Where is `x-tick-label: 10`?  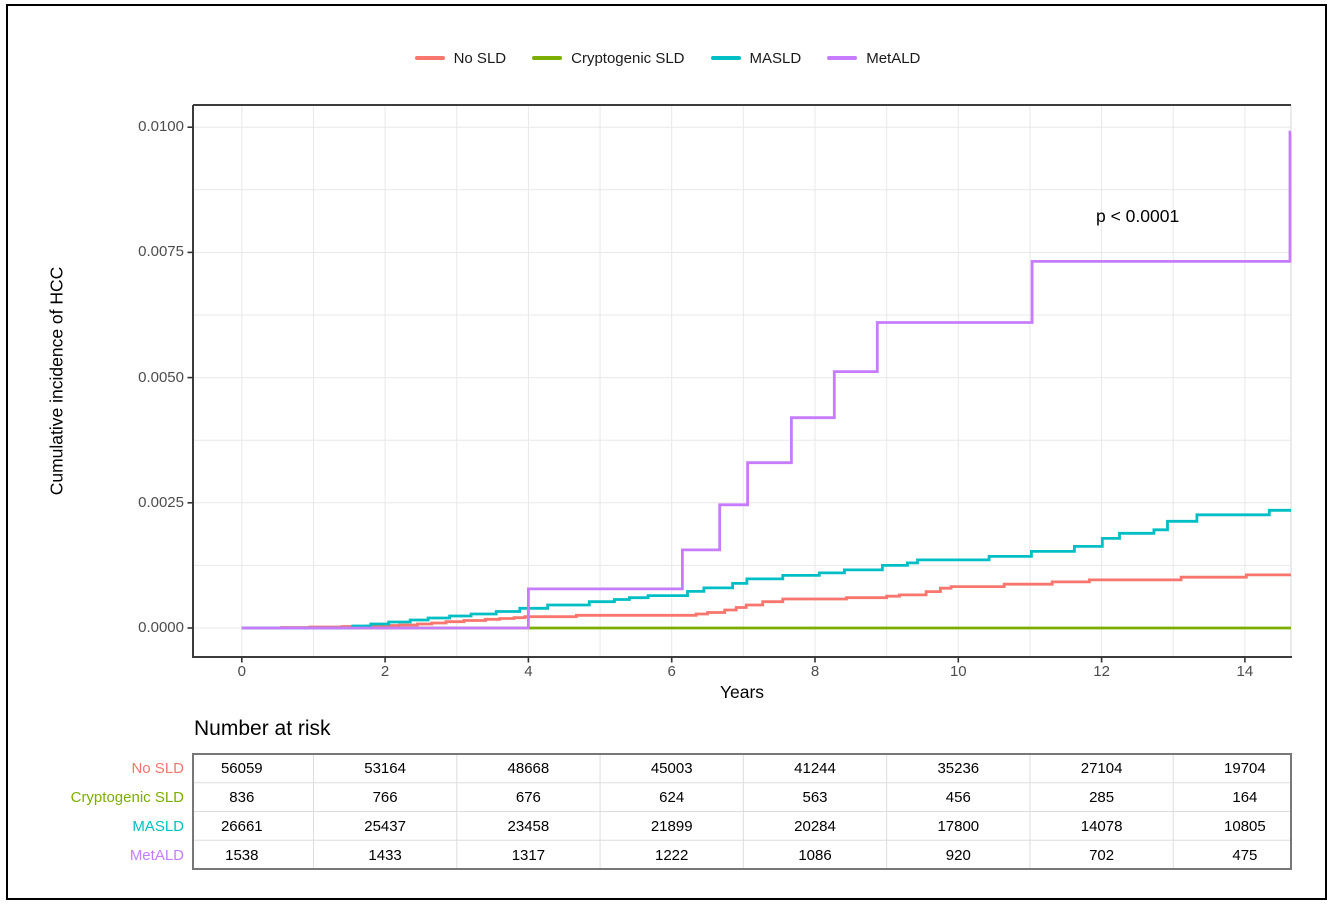
x-tick-label: 10 is located at coordinates (958, 671).